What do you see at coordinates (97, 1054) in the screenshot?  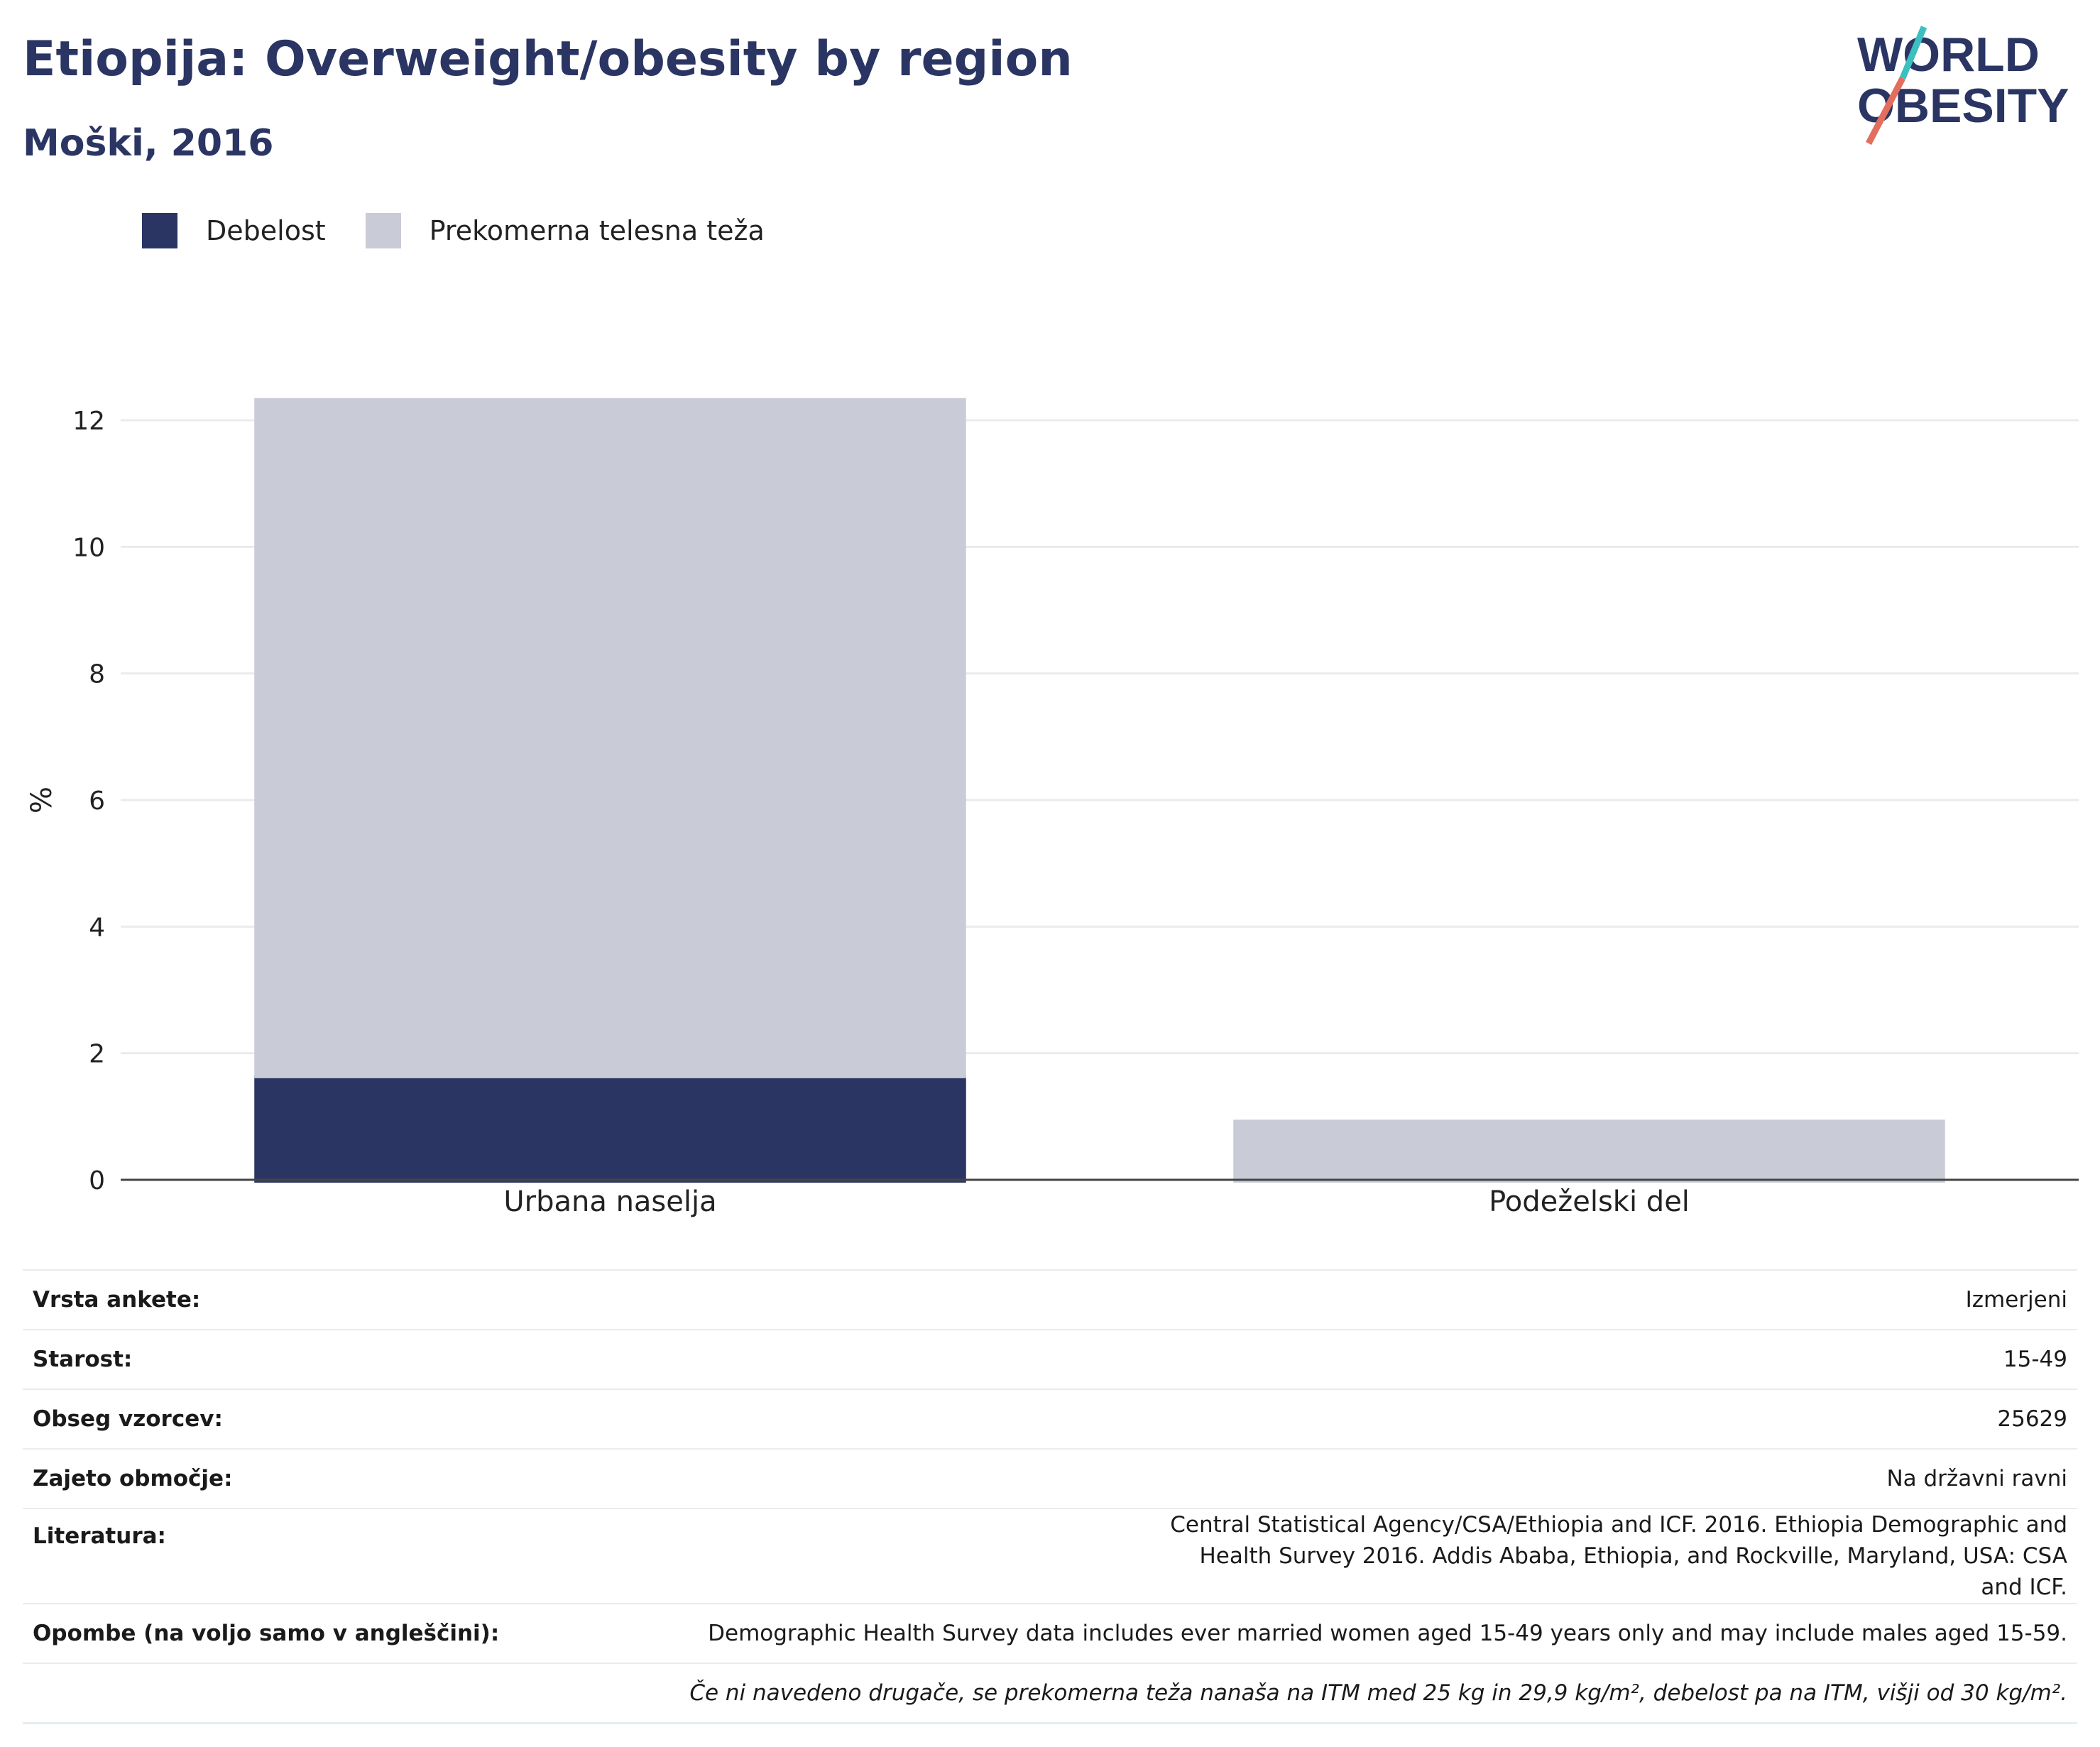 I see `y-tick-label: 2` at bounding box center [97, 1054].